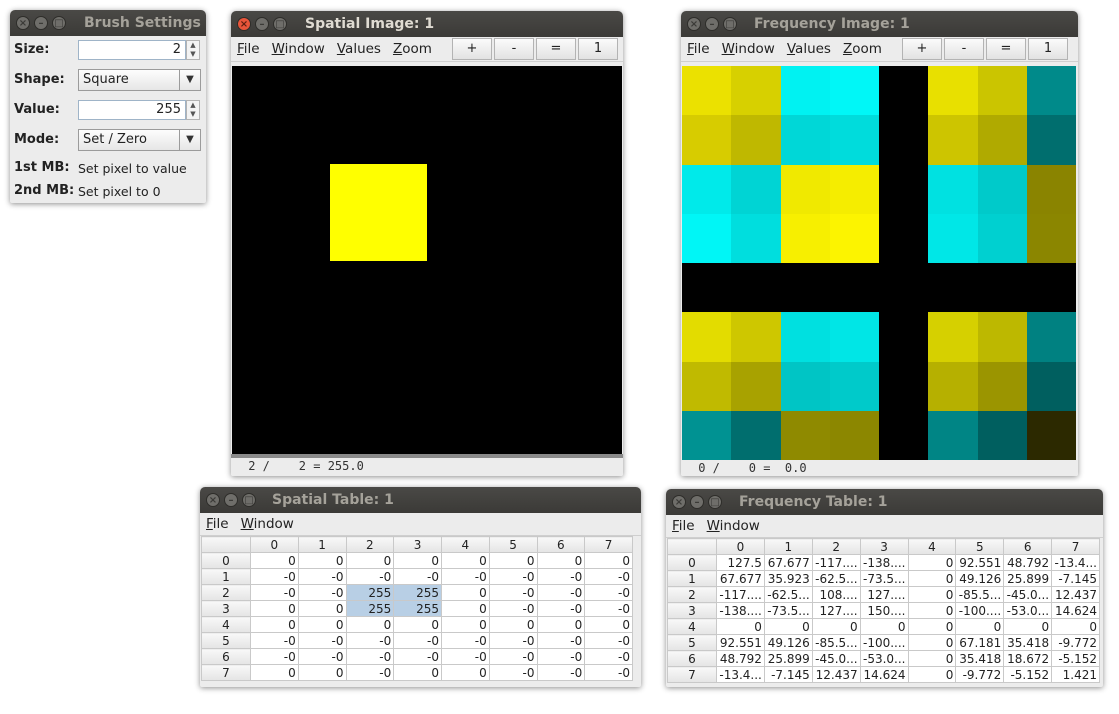 This screenshot has width=1119, height=714. What do you see at coordinates (836, 674) in the screenshot?
I see `table-cell: 12.437` at bounding box center [836, 674].